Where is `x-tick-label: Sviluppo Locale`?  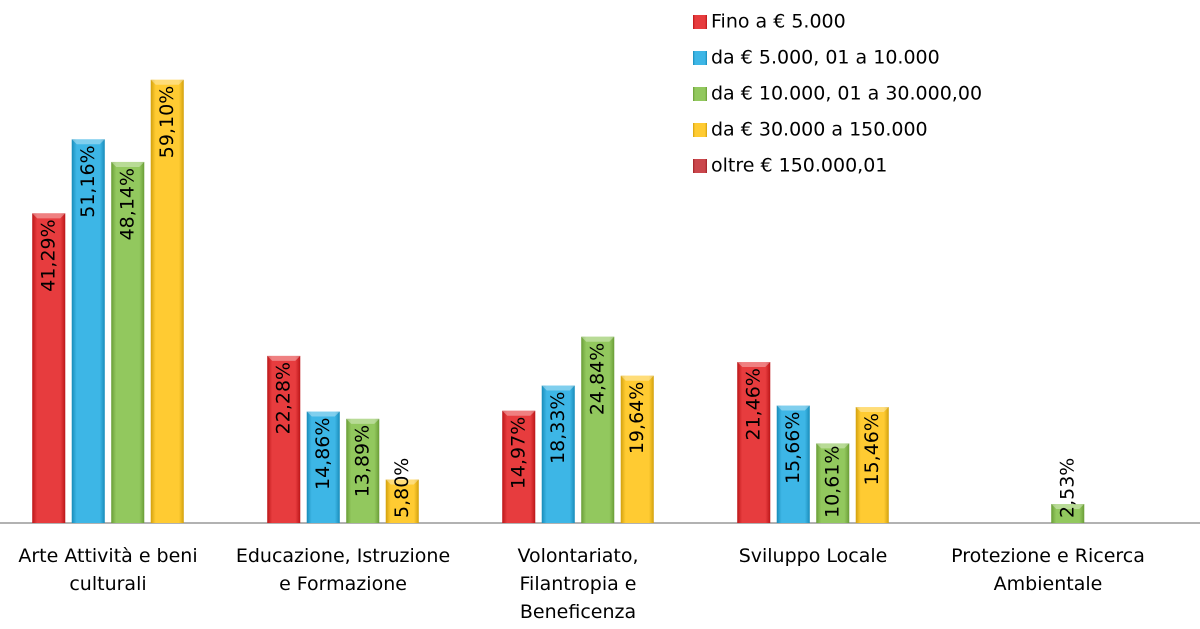 x-tick-label: Sviluppo Locale is located at coordinates (813, 556).